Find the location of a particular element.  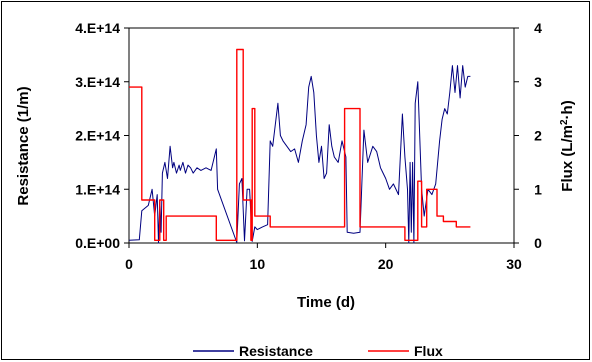

legend-label-resistance: Resistance is located at coordinates (276, 351).